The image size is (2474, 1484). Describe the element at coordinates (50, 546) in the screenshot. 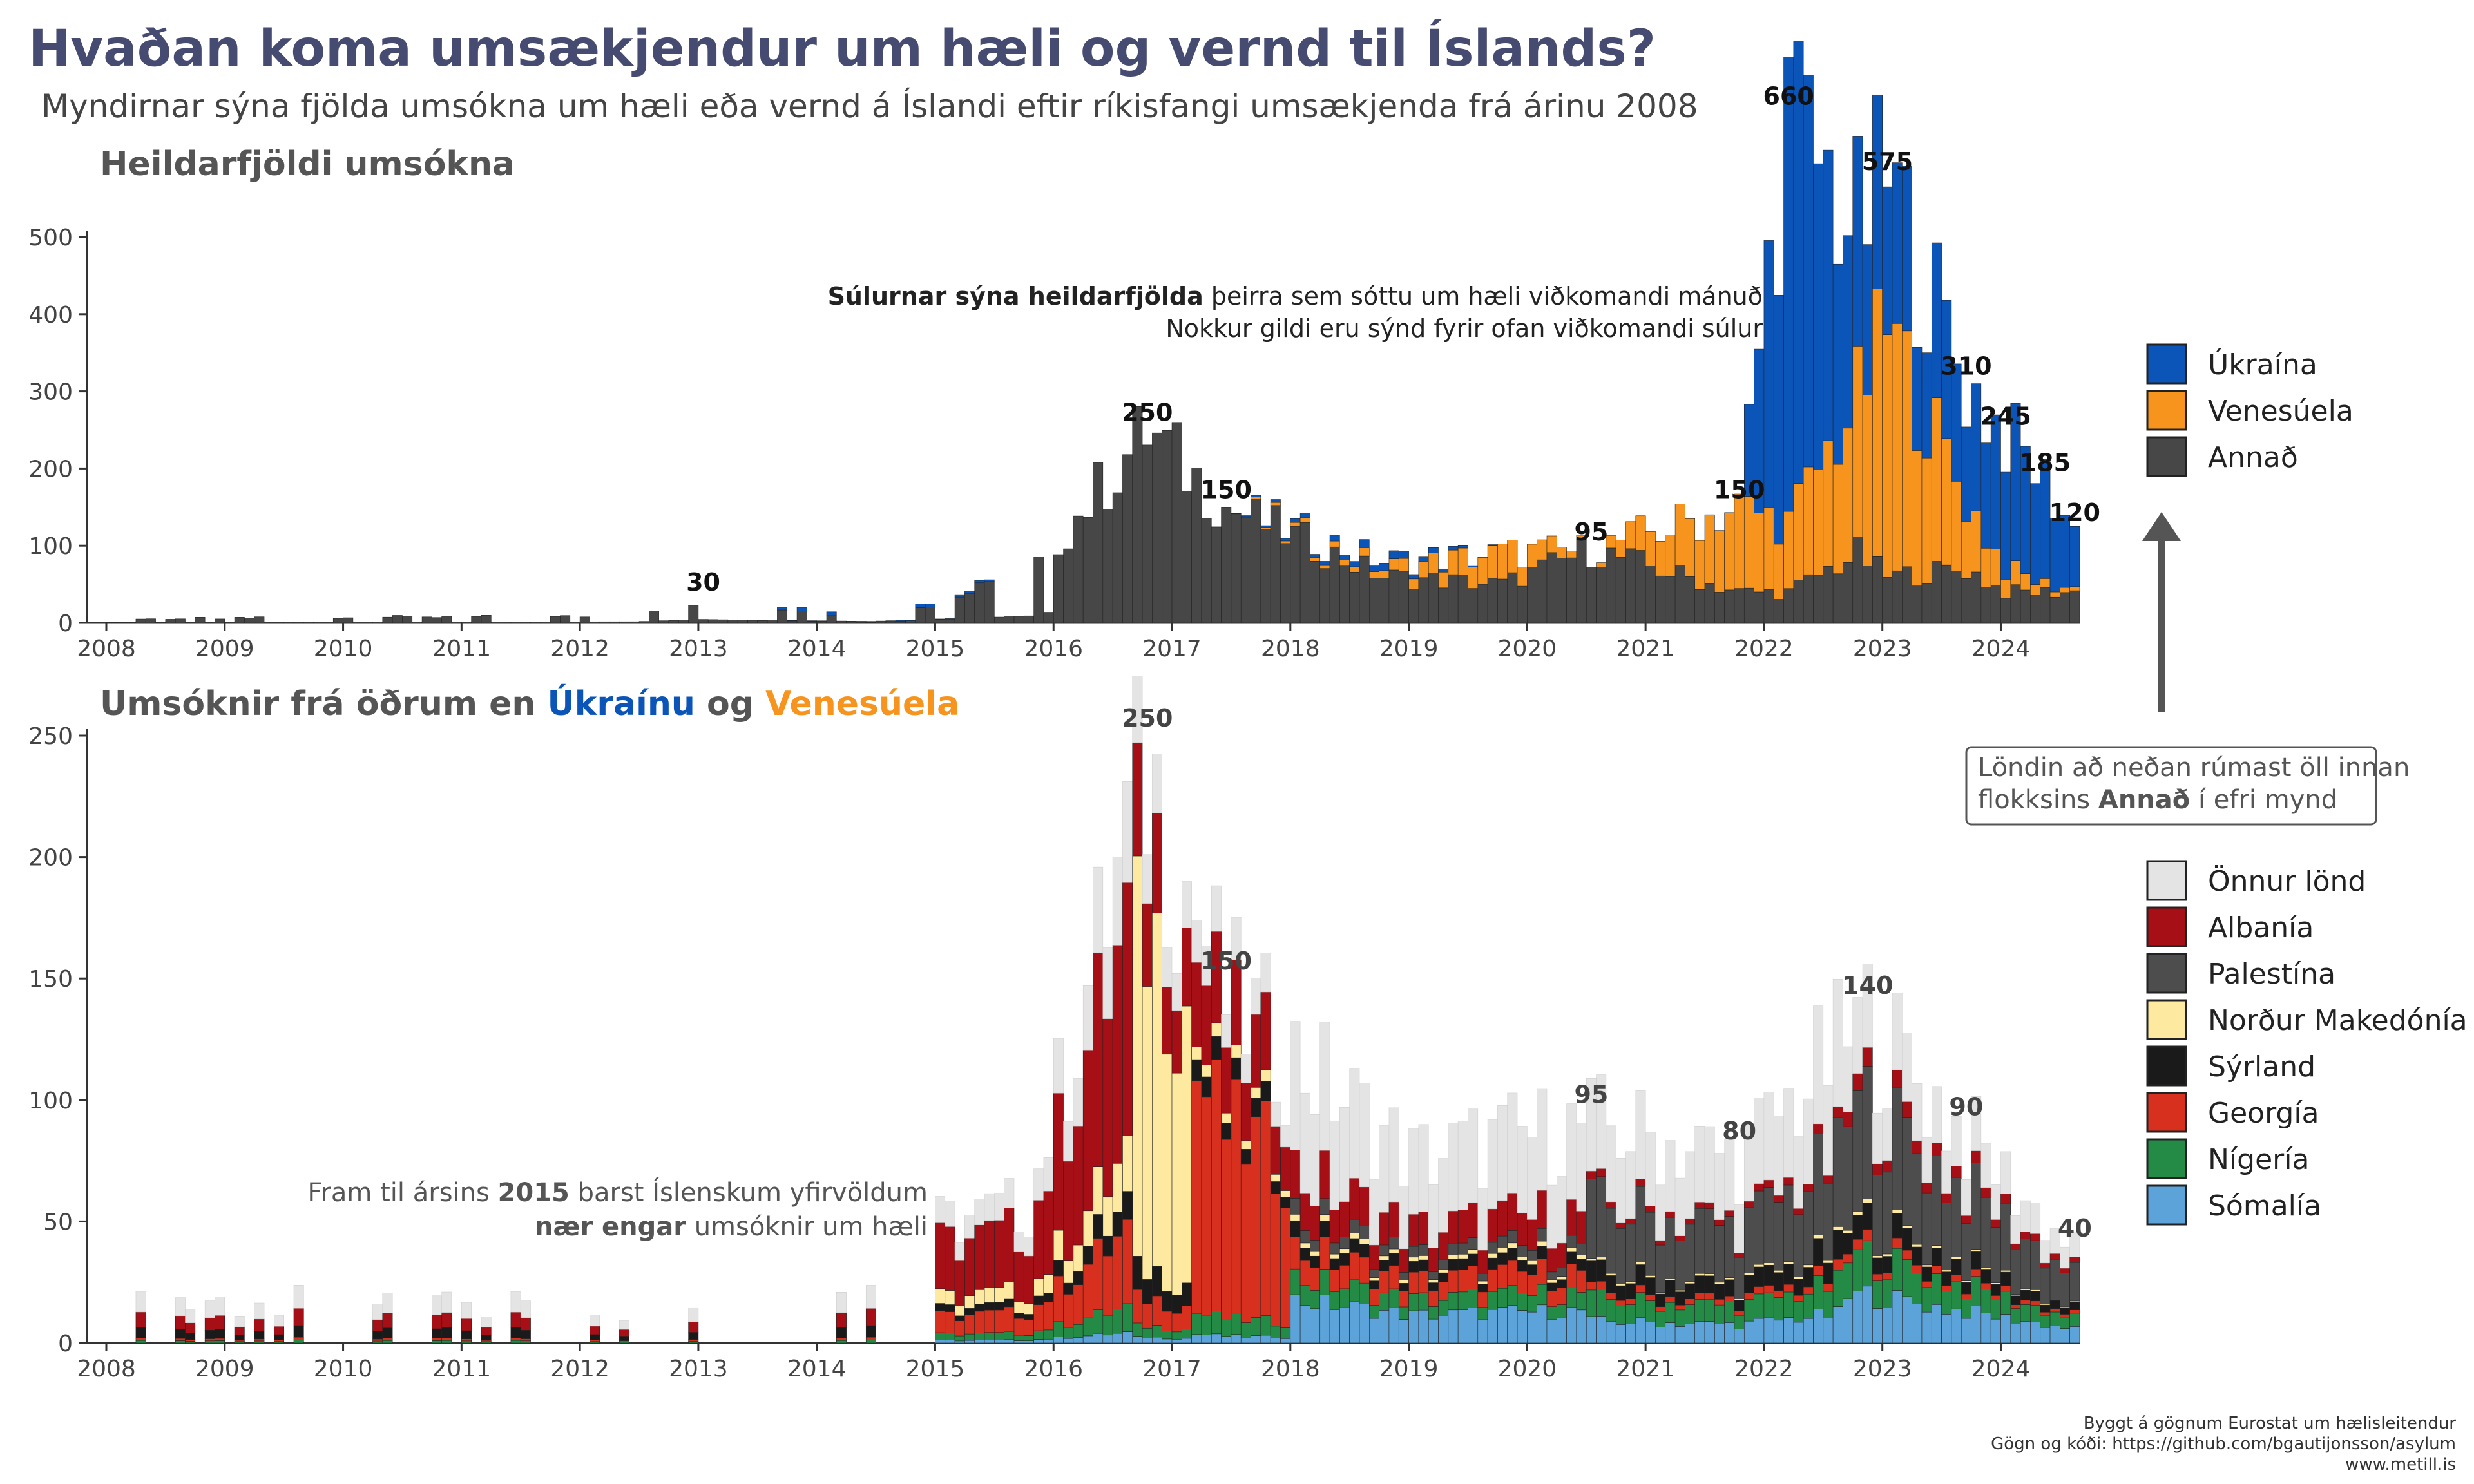

I see `top-y-tick-label: 100` at that location.